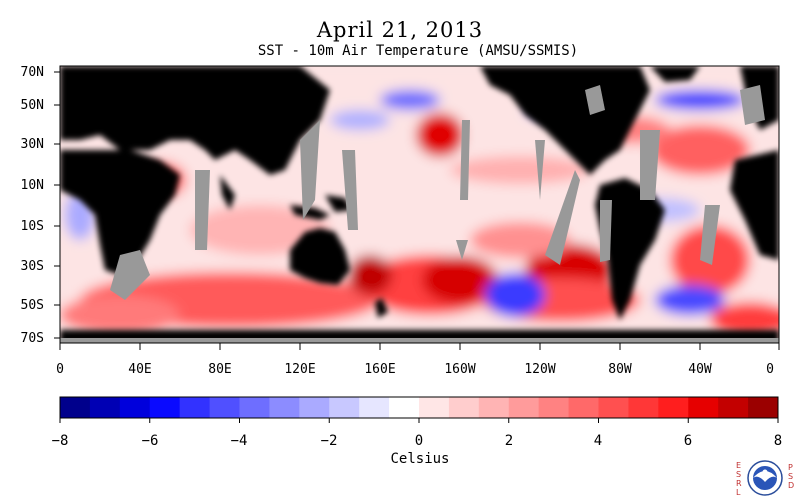 This screenshot has width=800, height=500. Describe the element at coordinates (400, 30) in the screenshot. I see `figure-title: April 21, 2013` at that location.